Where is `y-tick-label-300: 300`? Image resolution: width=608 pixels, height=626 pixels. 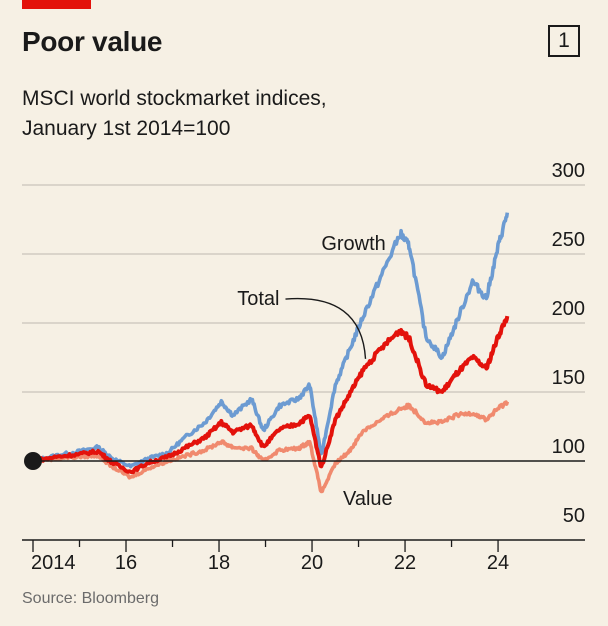
y-tick-label-300: 300 is located at coordinates (568, 171).